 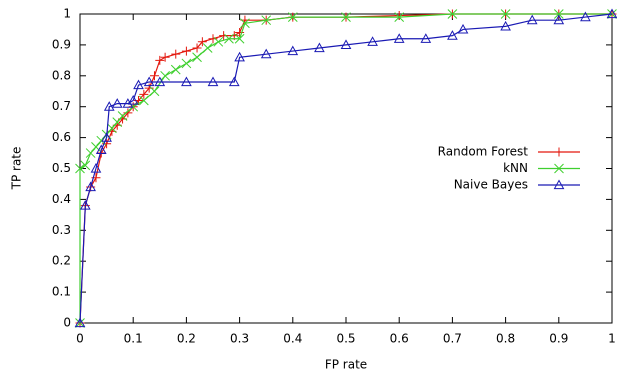 I want to click on x-tick-label: 1, so click(x=612, y=339).